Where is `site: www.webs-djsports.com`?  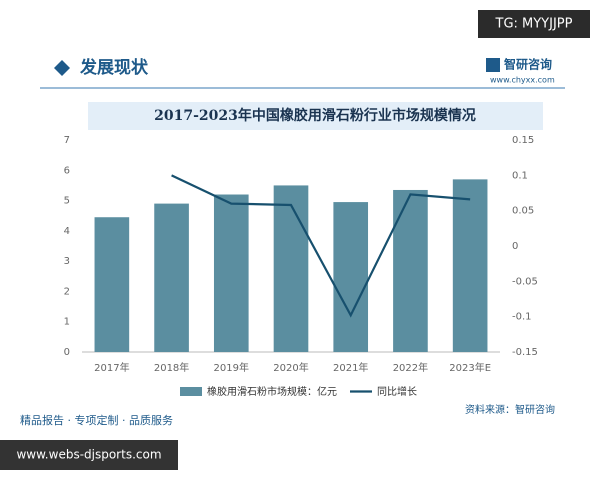
site: www.webs-djsports.com is located at coordinates (88, 455).